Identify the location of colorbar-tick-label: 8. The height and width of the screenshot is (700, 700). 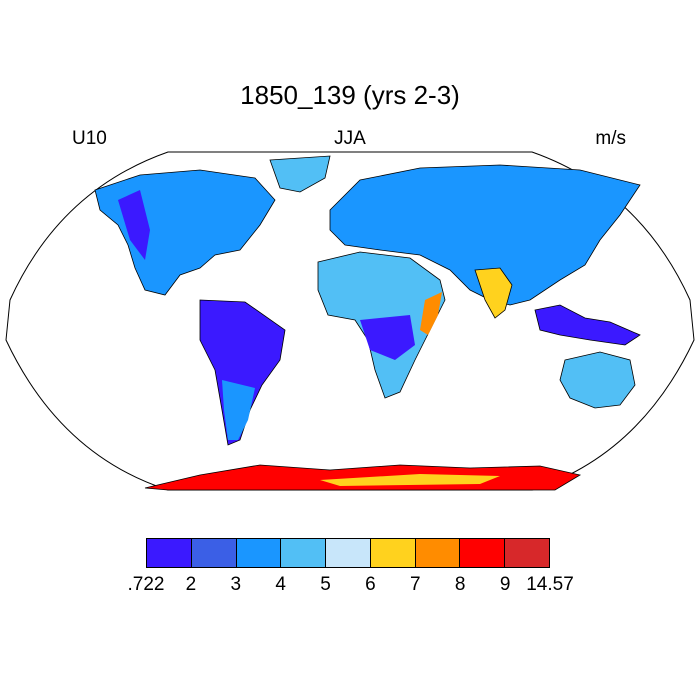
(460, 584).